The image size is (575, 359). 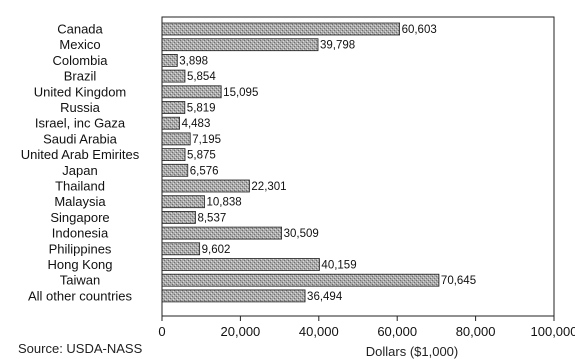 I want to click on data-label: 70,645, so click(x=458, y=281).